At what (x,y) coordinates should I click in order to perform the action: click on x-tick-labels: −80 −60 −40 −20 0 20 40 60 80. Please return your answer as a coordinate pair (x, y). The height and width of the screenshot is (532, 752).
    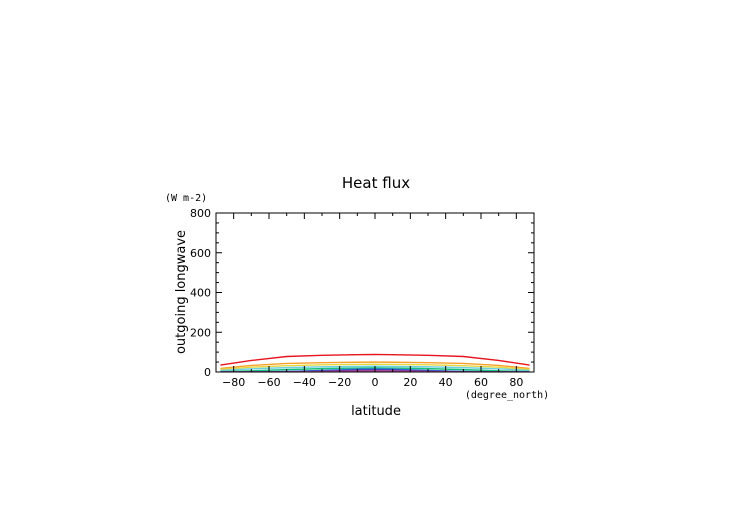
    Looking at the image, I should click on (372, 382).